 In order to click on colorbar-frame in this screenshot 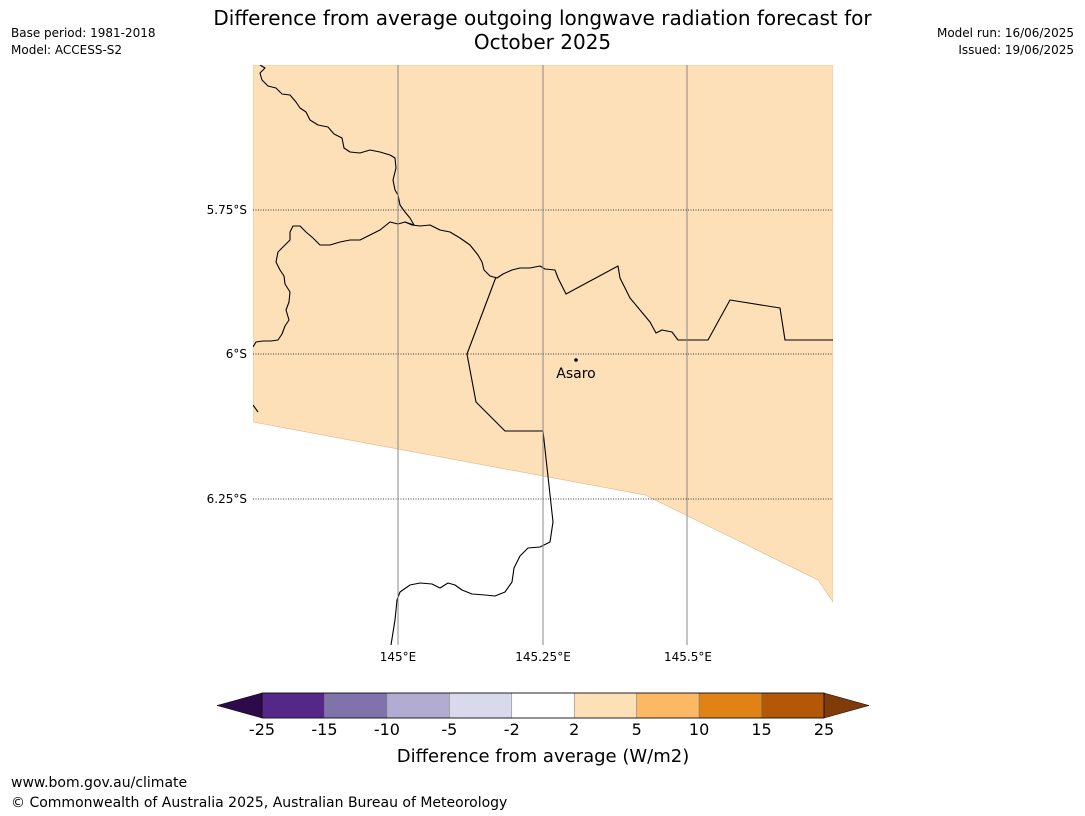, I will do `click(543, 705)`.